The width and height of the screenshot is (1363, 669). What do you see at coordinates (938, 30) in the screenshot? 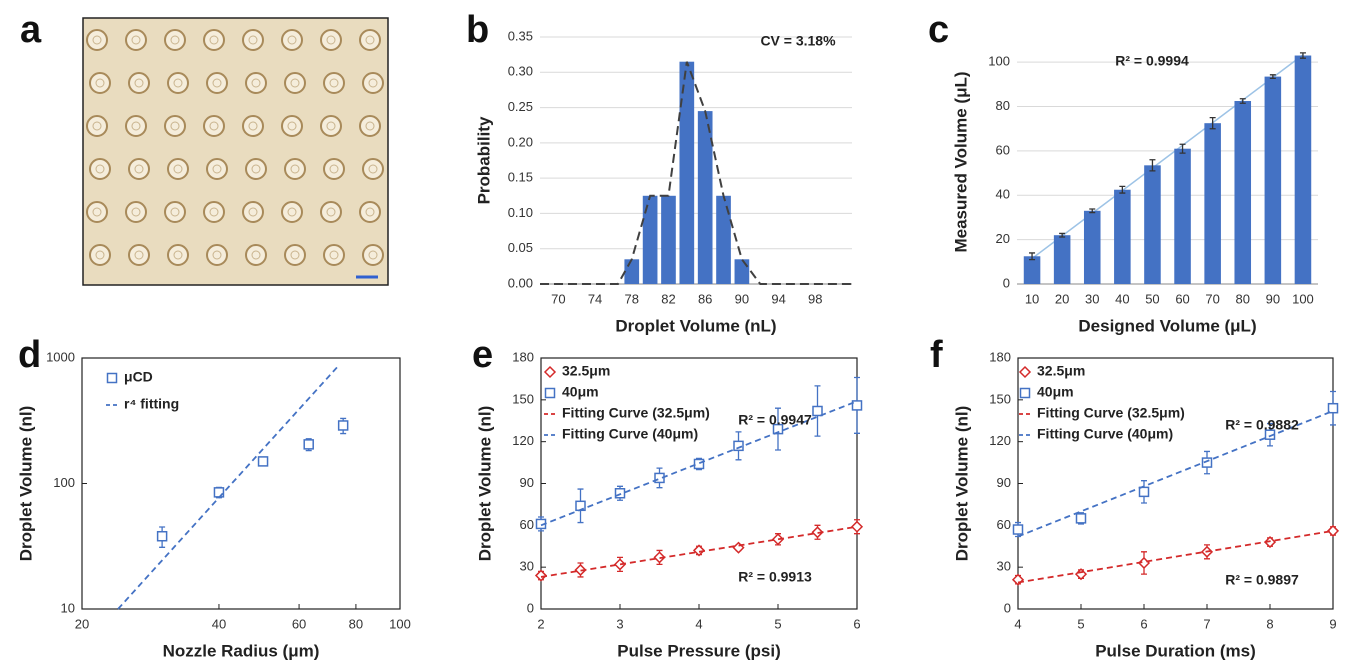
I see `panel-label: c` at bounding box center [938, 30].